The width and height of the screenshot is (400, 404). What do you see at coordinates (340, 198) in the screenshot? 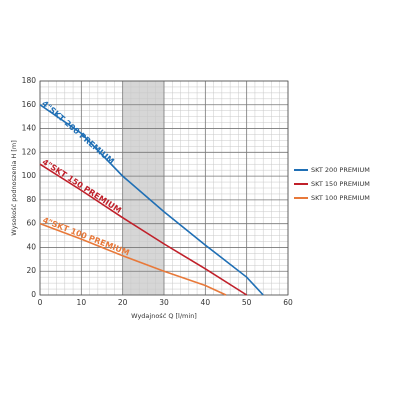
I see `legend-label: SKT 100 PREMIUM` at bounding box center [340, 198].